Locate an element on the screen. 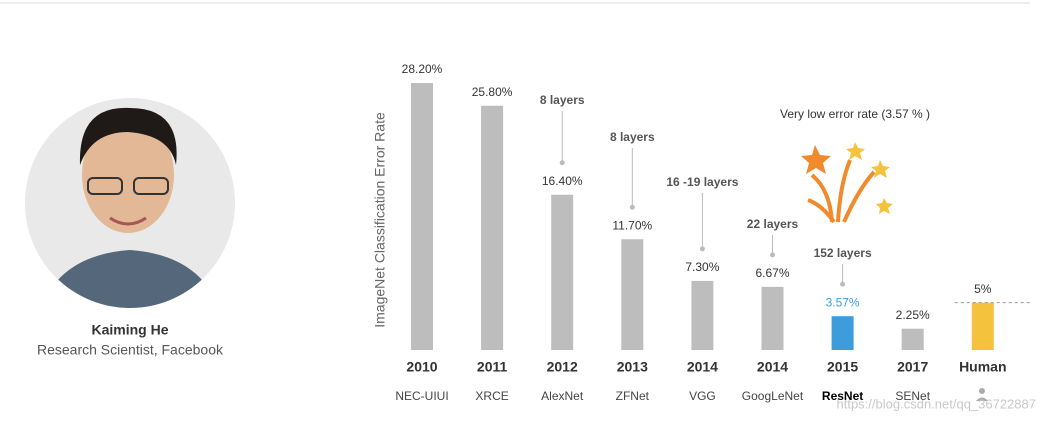  value-label: 11.70% is located at coordinates (632, 225).